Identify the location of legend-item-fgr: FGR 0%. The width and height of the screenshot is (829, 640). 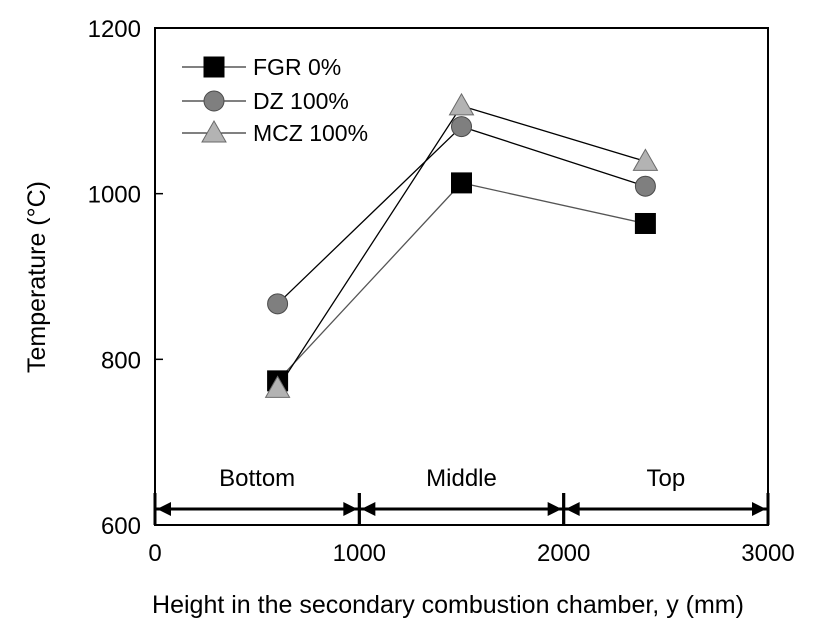
(261, 67).